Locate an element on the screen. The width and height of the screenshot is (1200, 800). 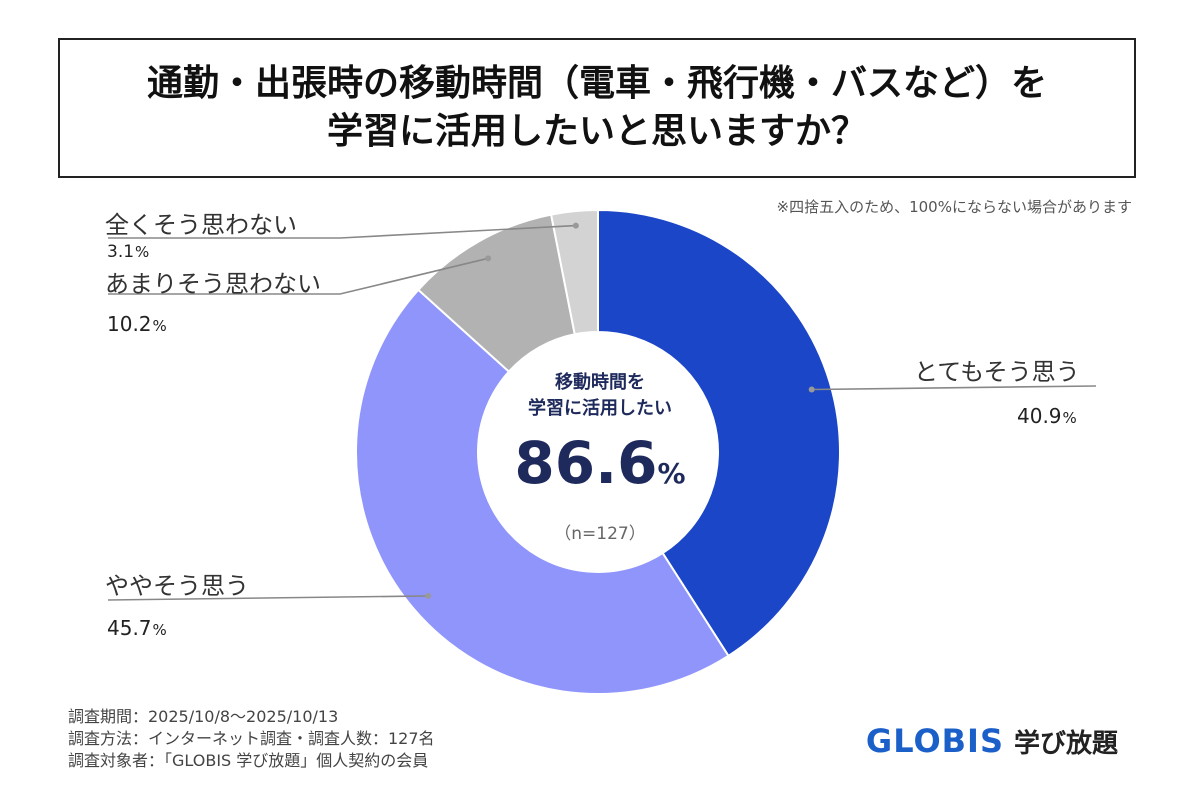
label-value-not-at-all: 3.1% is located at coordinates (128, 252).